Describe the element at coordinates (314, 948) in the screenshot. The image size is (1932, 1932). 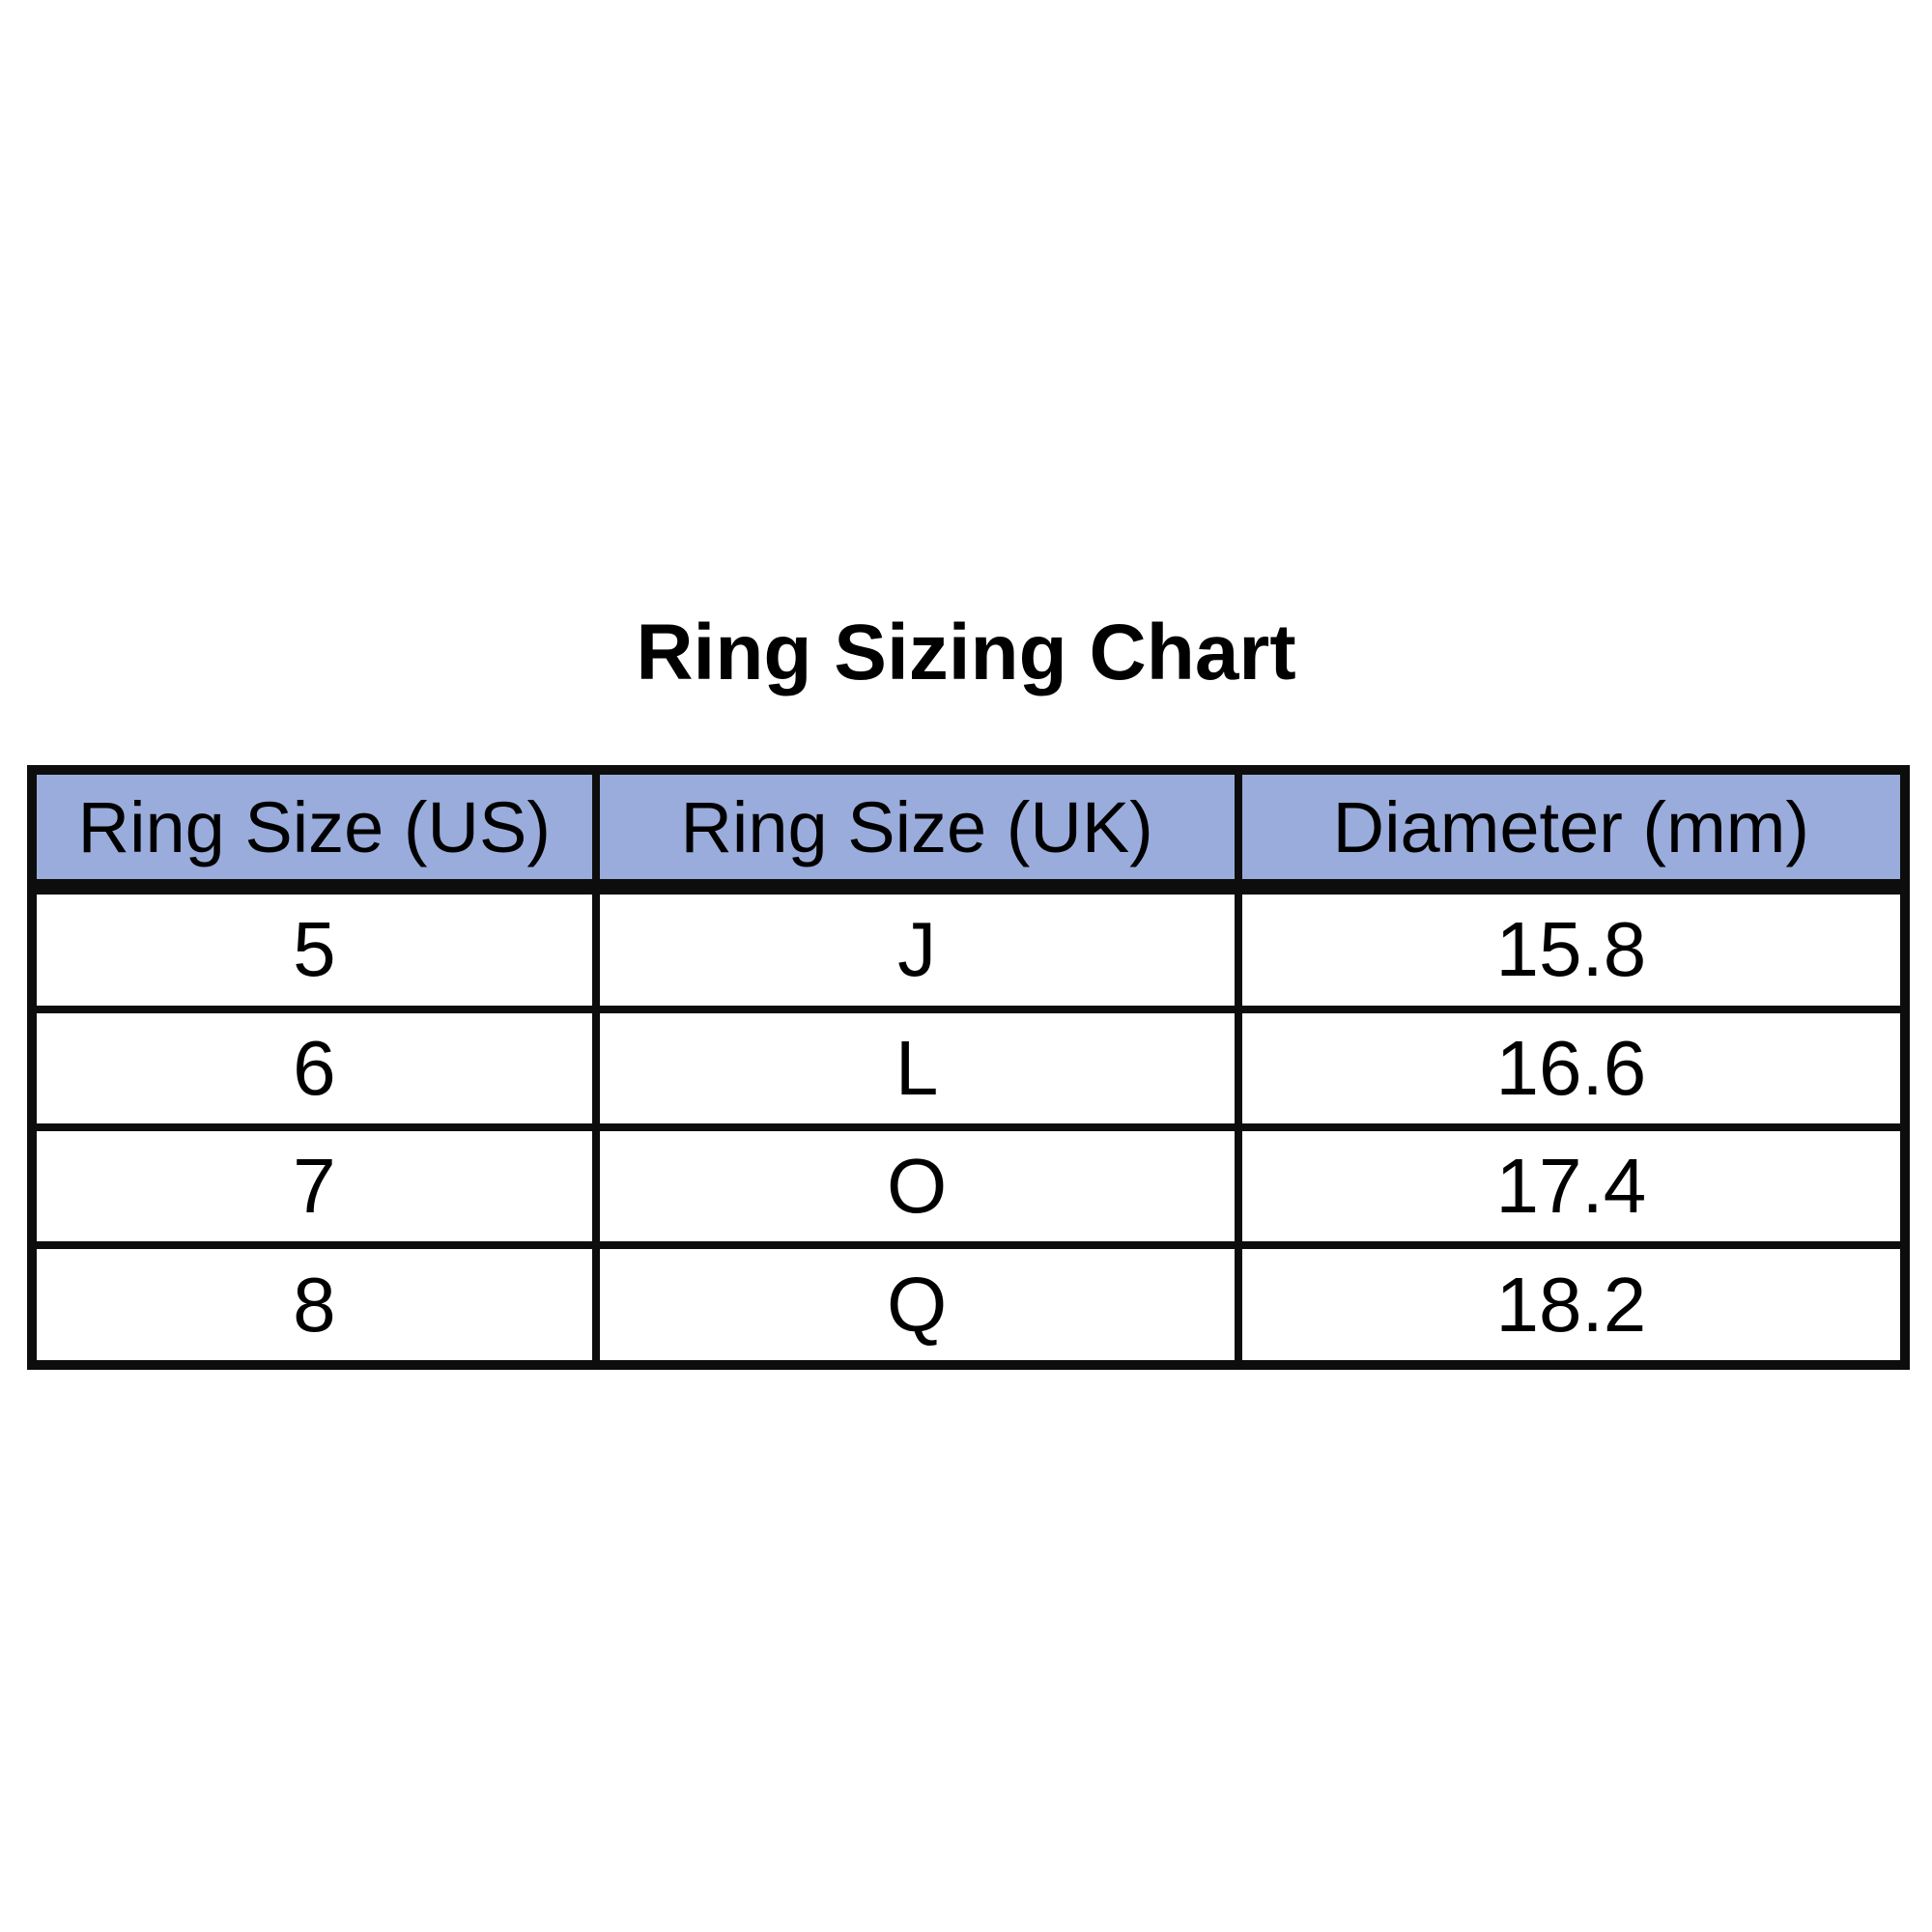
I see `cell-us-size: 5` at that location.